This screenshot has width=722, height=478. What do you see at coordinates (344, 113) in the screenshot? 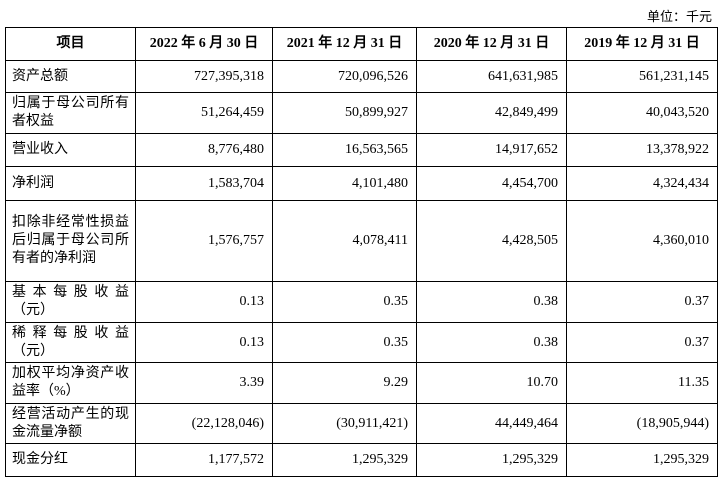
I see `cell-value: 50,899,927` at bounding box center [344, 113].